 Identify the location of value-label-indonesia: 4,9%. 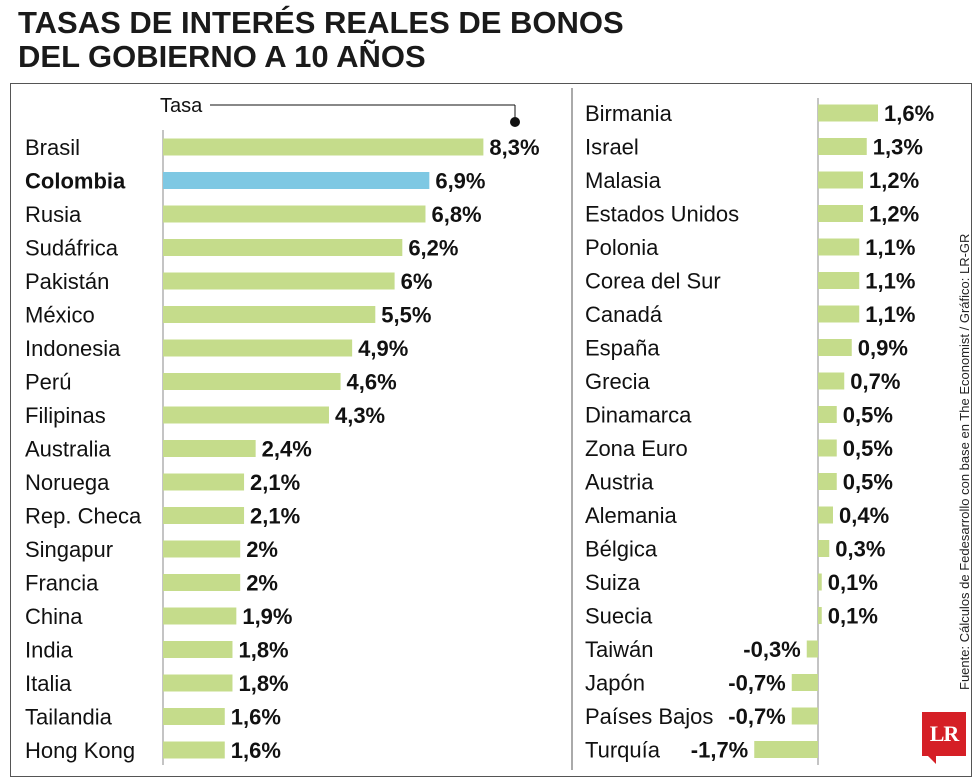
(383, 348).